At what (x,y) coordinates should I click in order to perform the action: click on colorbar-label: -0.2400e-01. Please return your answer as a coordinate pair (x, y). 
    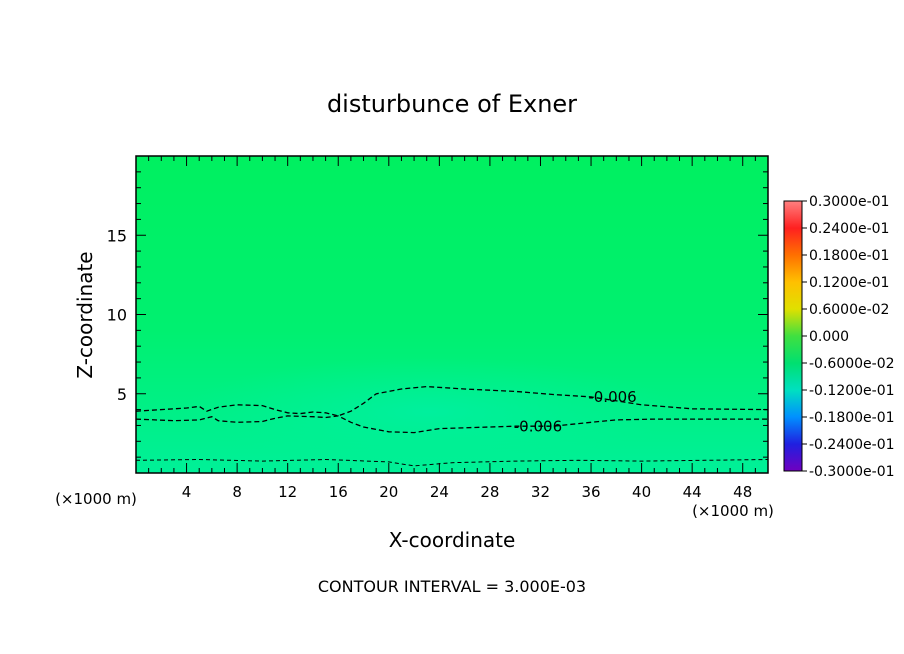
    Looking at the image, I should click on (852, 445).